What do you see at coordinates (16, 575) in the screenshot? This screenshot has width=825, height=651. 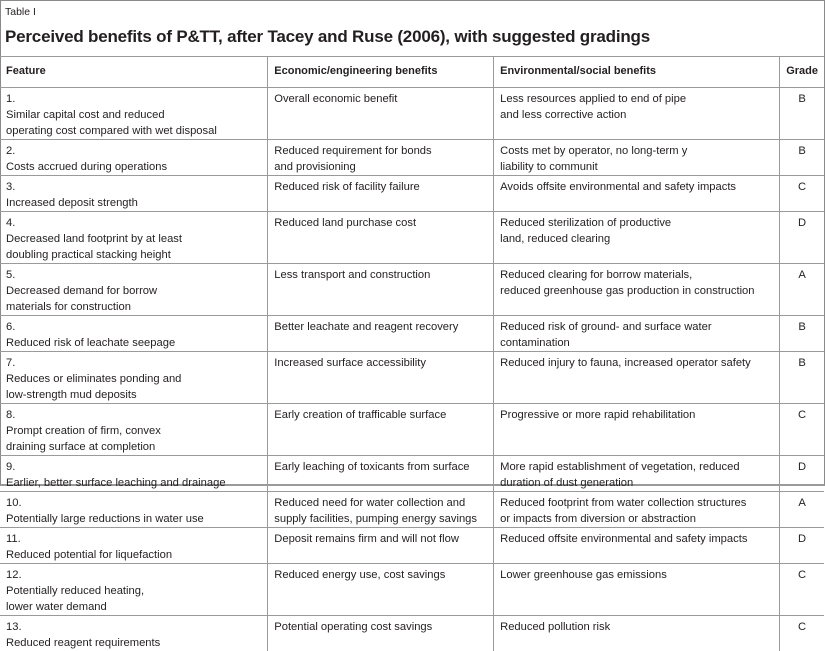 I see `row-number: 12.` at bounding box center [16, 575].